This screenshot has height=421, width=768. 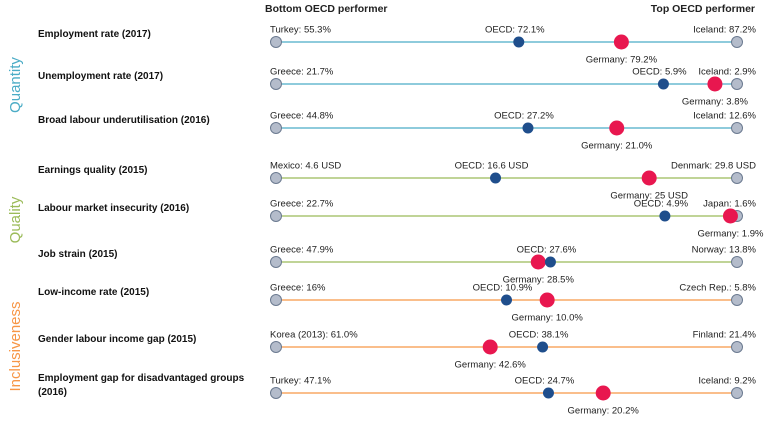 I want to click on germany-label: Germany: 10.0%, so click(x=548, y=318).